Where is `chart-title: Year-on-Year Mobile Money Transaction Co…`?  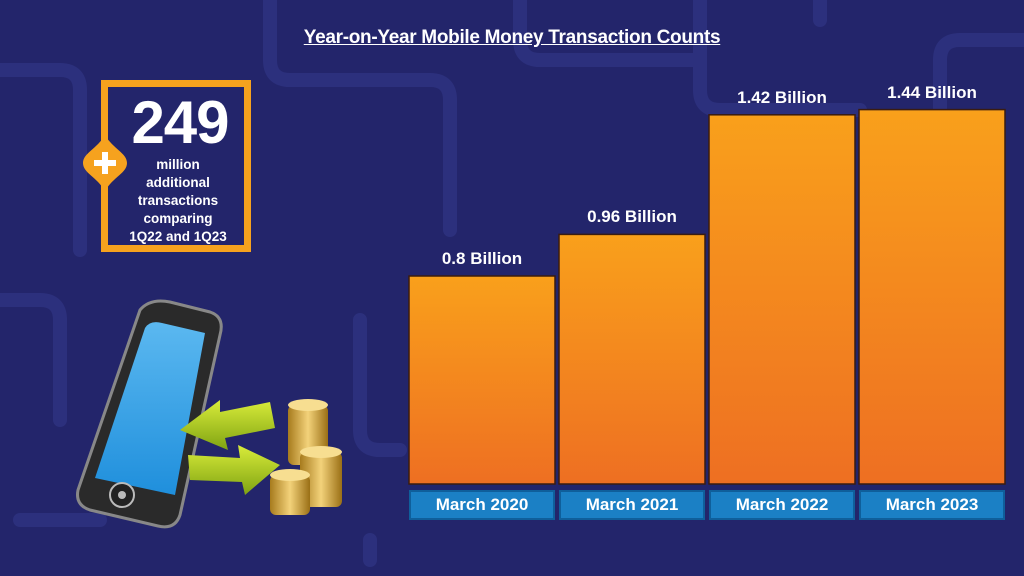
chart-title: Year-on-Year Mobile Money Transaction Co… is located at coordinates (512, 37).